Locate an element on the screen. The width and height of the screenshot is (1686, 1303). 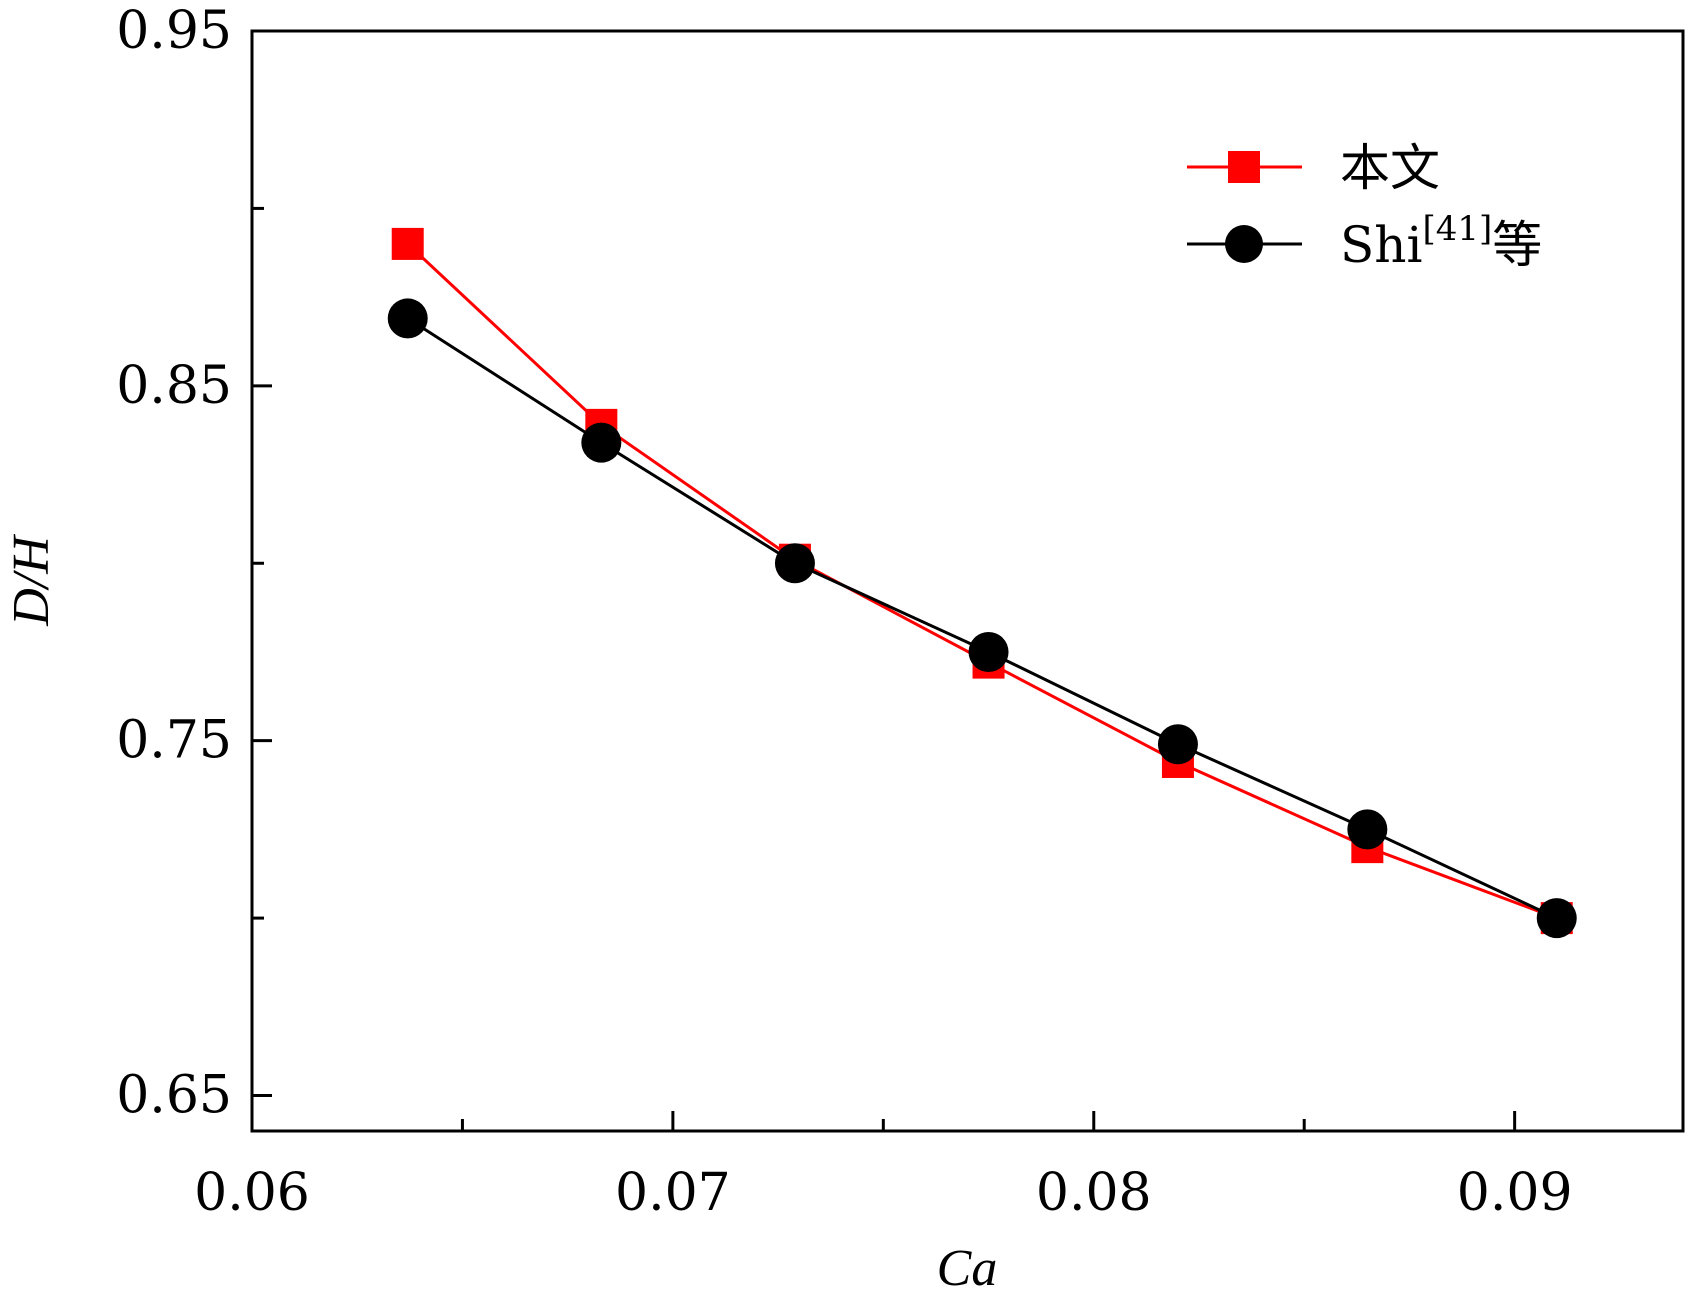
y-tick-label: 0.75 is located at coordinates (174, 741).